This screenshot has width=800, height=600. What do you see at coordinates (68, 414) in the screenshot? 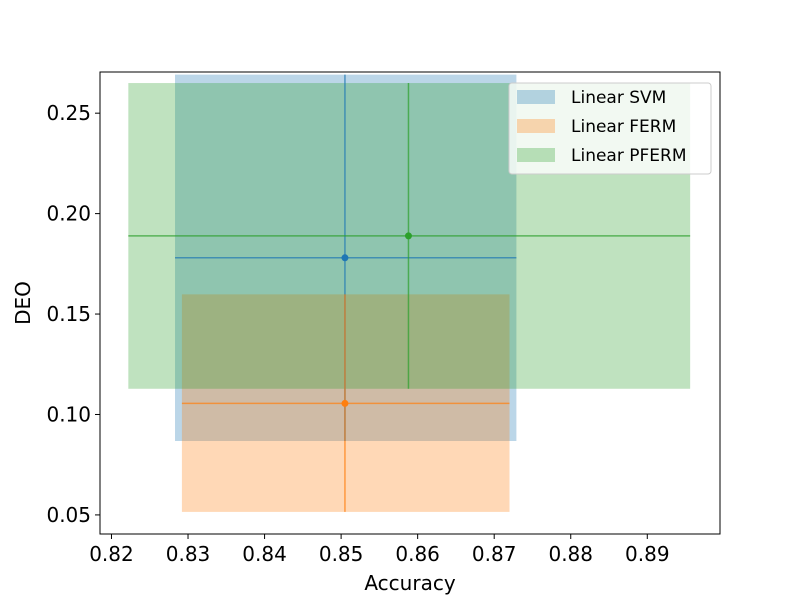
I see `y-tick-label: 0.10` at bounding box center [68, 414].